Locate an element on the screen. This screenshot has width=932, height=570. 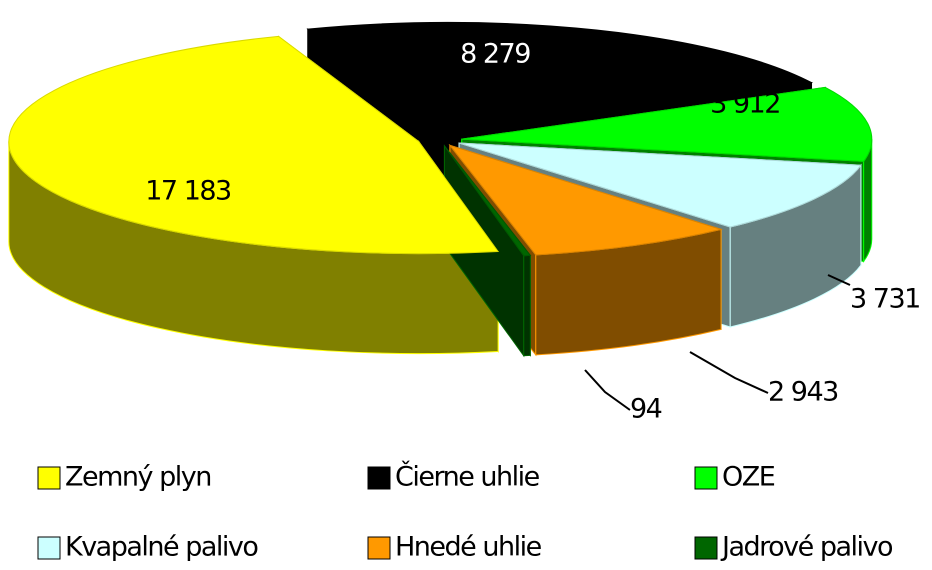
legend-label: Čierne uhlie is located at coordinates (467, 477).